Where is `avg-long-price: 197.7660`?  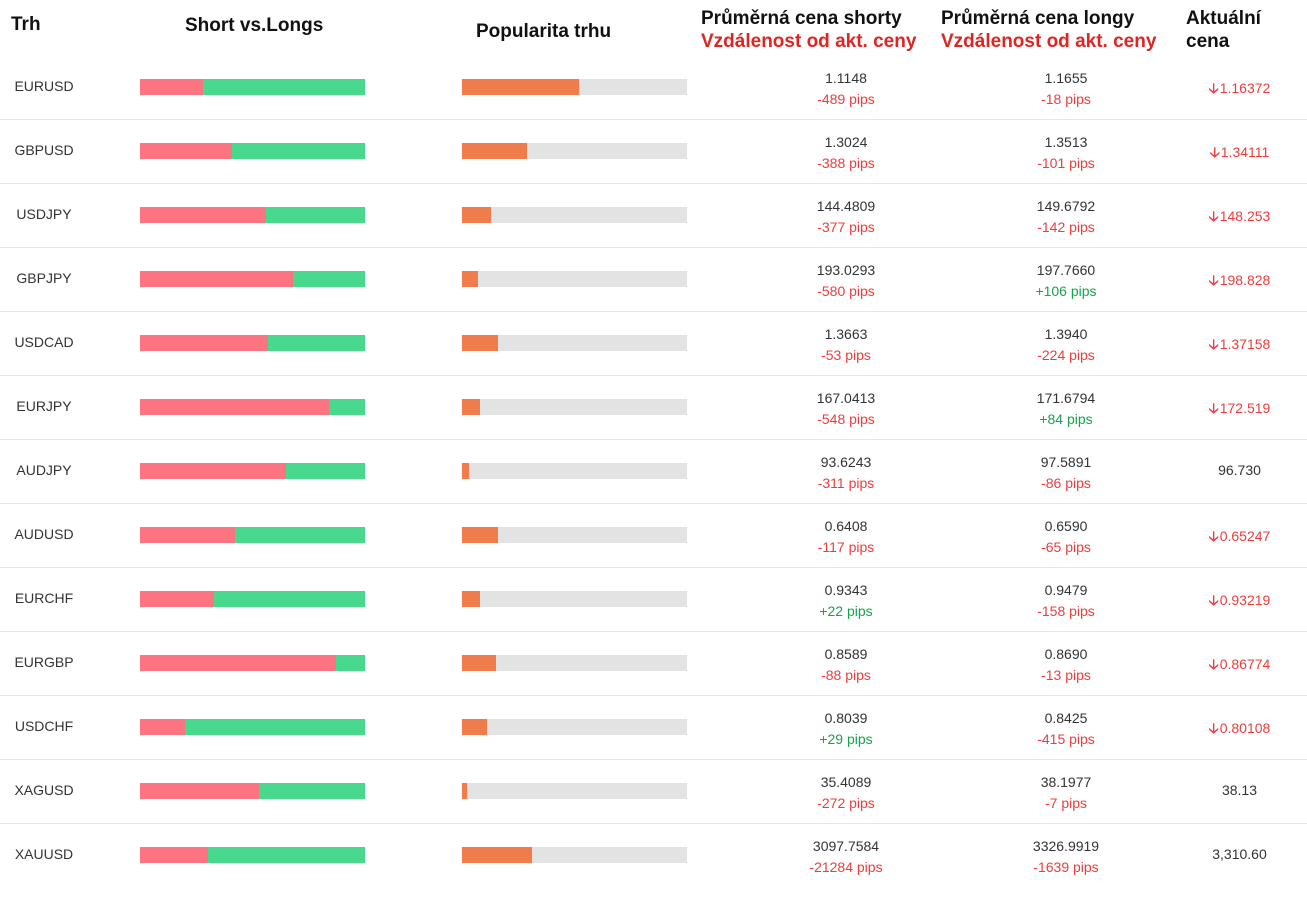 avg-long-price: 197.7660 is located at coordinates (1066, 270).